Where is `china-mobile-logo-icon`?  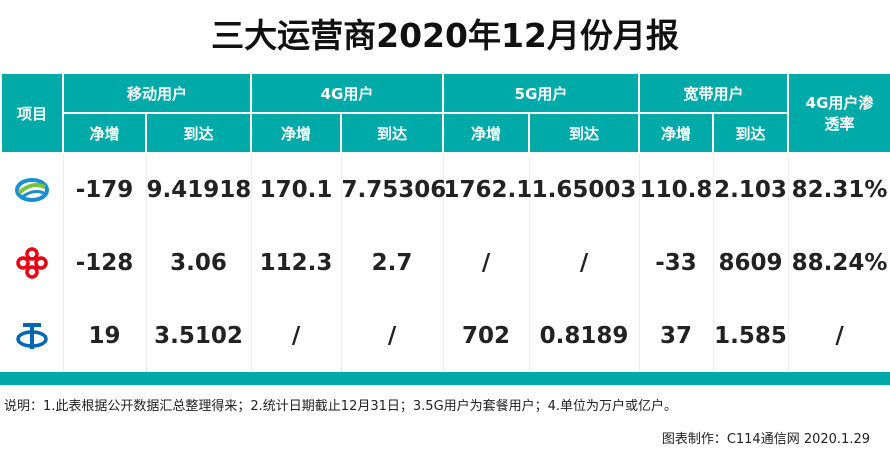 china-mobile-logo-icon is located at coordinates (31, 190).